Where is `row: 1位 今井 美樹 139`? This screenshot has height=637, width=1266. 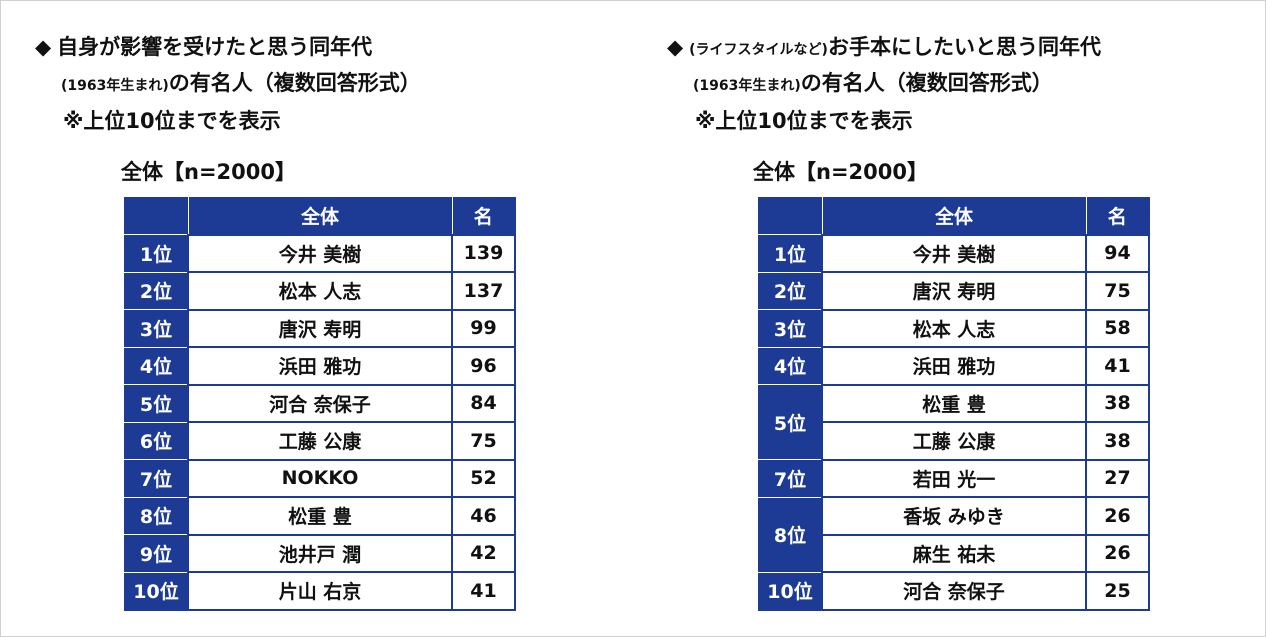
row: 1位 今井 美樹 139 is located at coordinates (320, 253).